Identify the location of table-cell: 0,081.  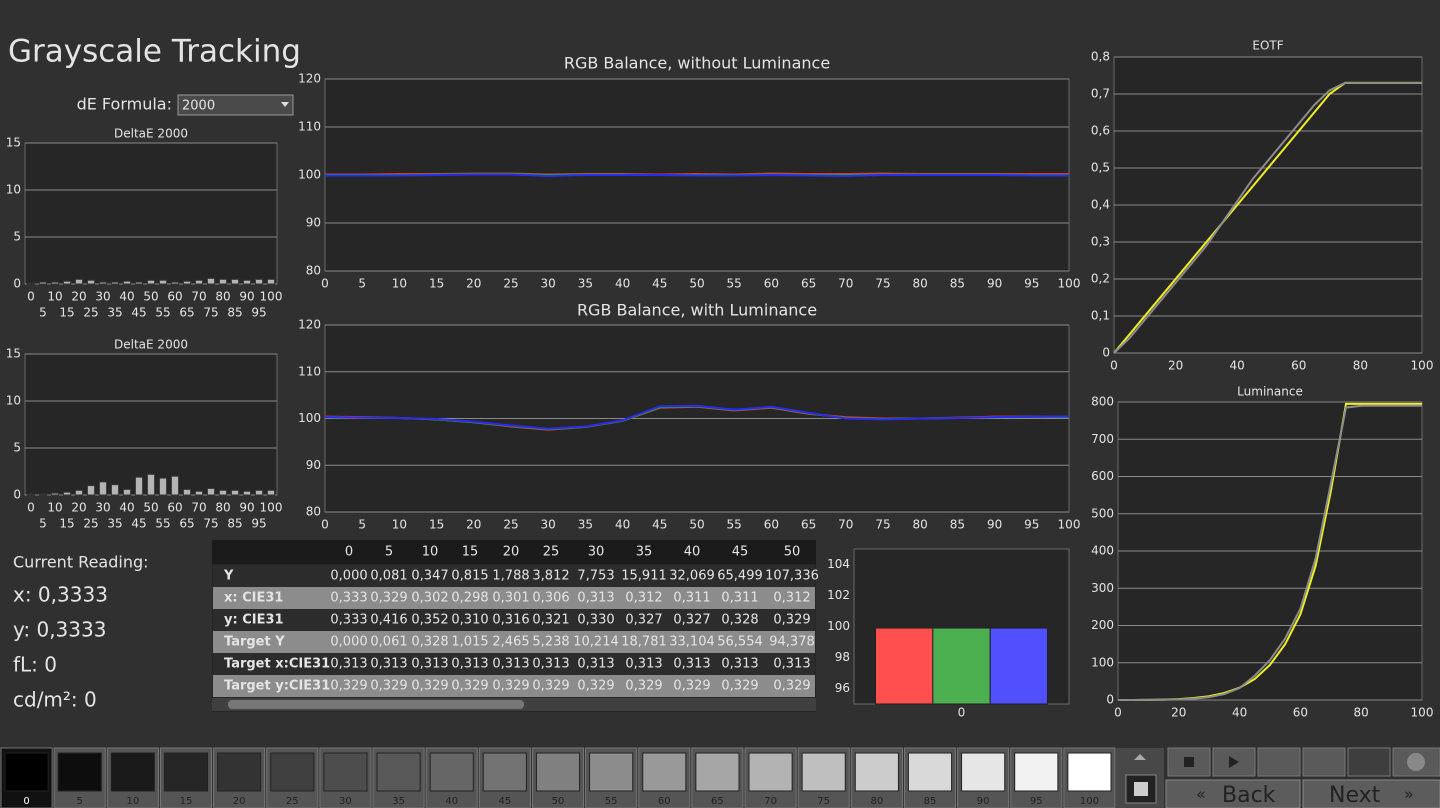
(388, 576).